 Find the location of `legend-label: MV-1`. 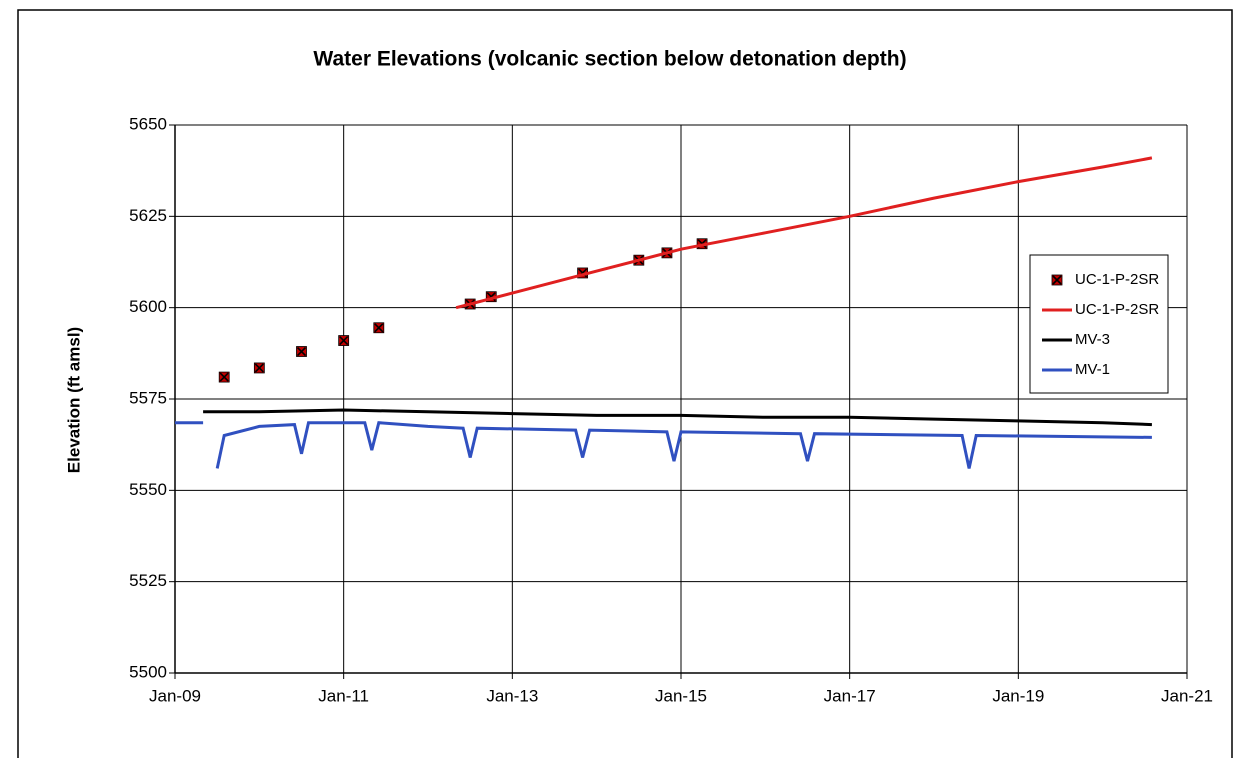

legend-label: MV-1 is located at coordinates (1092, 369).